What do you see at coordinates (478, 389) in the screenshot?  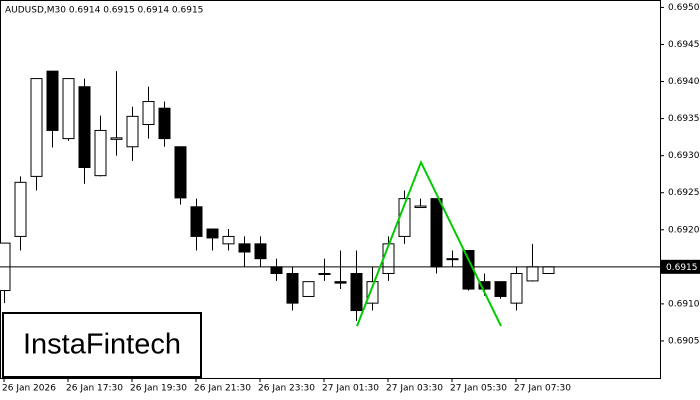 I see `x-tick-label: 27 Jan 05:30` at bounding box center [478, 389].